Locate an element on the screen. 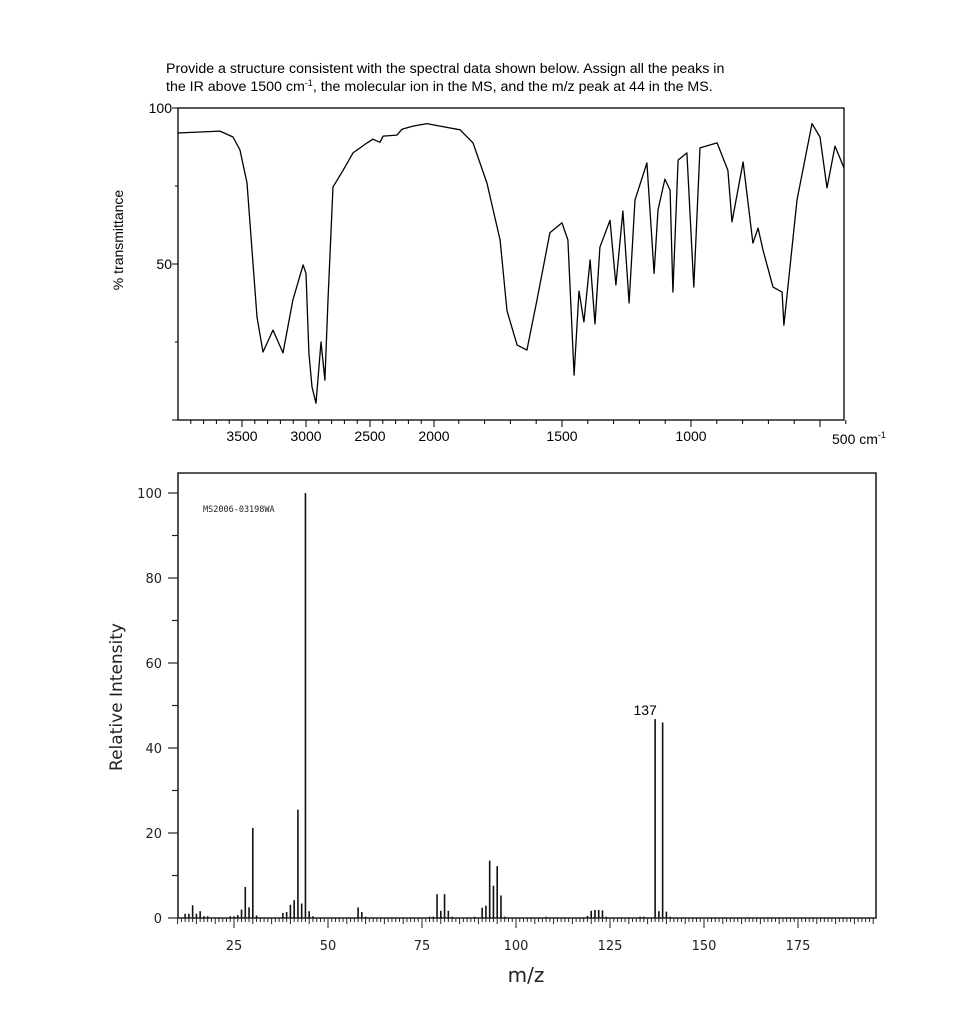 This screenshot has height=1024, width=956. x-tick-label-500: 500 cm-1 is located at coordinates (859, 438).